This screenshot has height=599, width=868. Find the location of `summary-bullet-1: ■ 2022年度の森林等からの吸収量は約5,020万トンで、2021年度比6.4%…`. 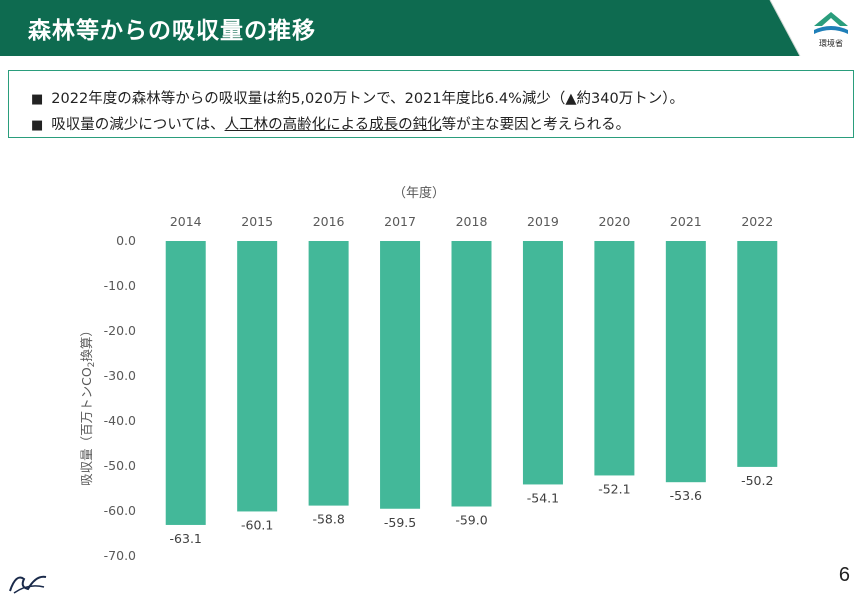

summary-bullet-1: ■ 2022年度の森林等からの吸収量は約5,020万トンで、2021年度比6.4%… is located at coordinates (357, 97).